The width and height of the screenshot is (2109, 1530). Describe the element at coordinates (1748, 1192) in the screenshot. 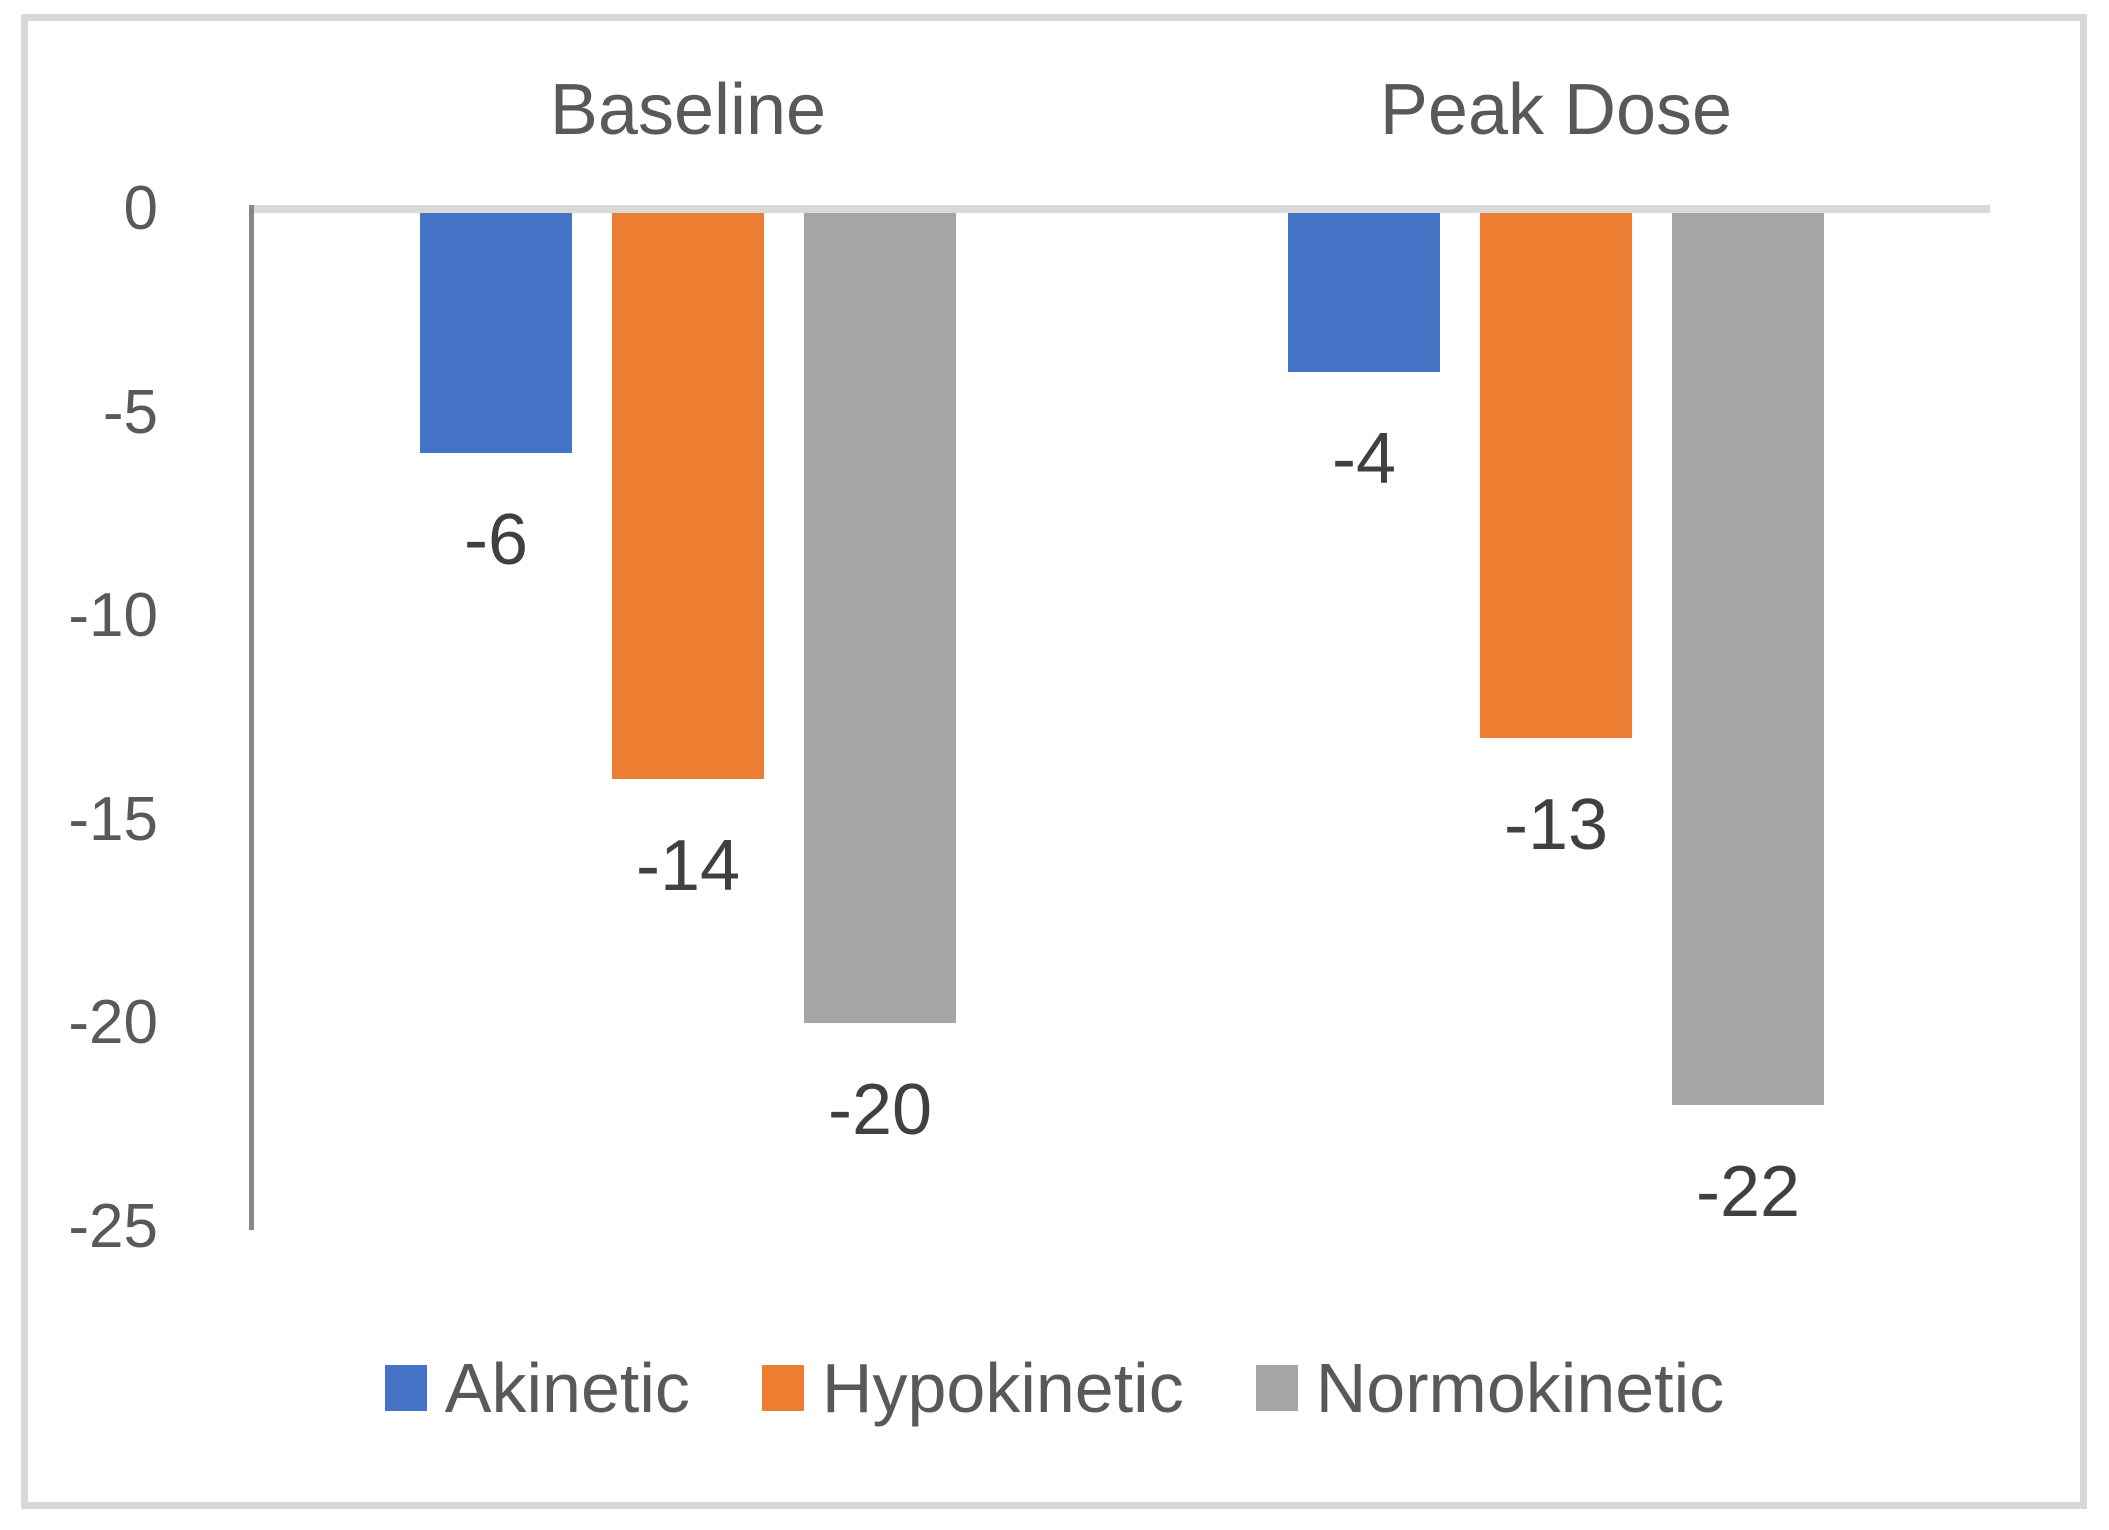

I see `data-label: -22` at that location.